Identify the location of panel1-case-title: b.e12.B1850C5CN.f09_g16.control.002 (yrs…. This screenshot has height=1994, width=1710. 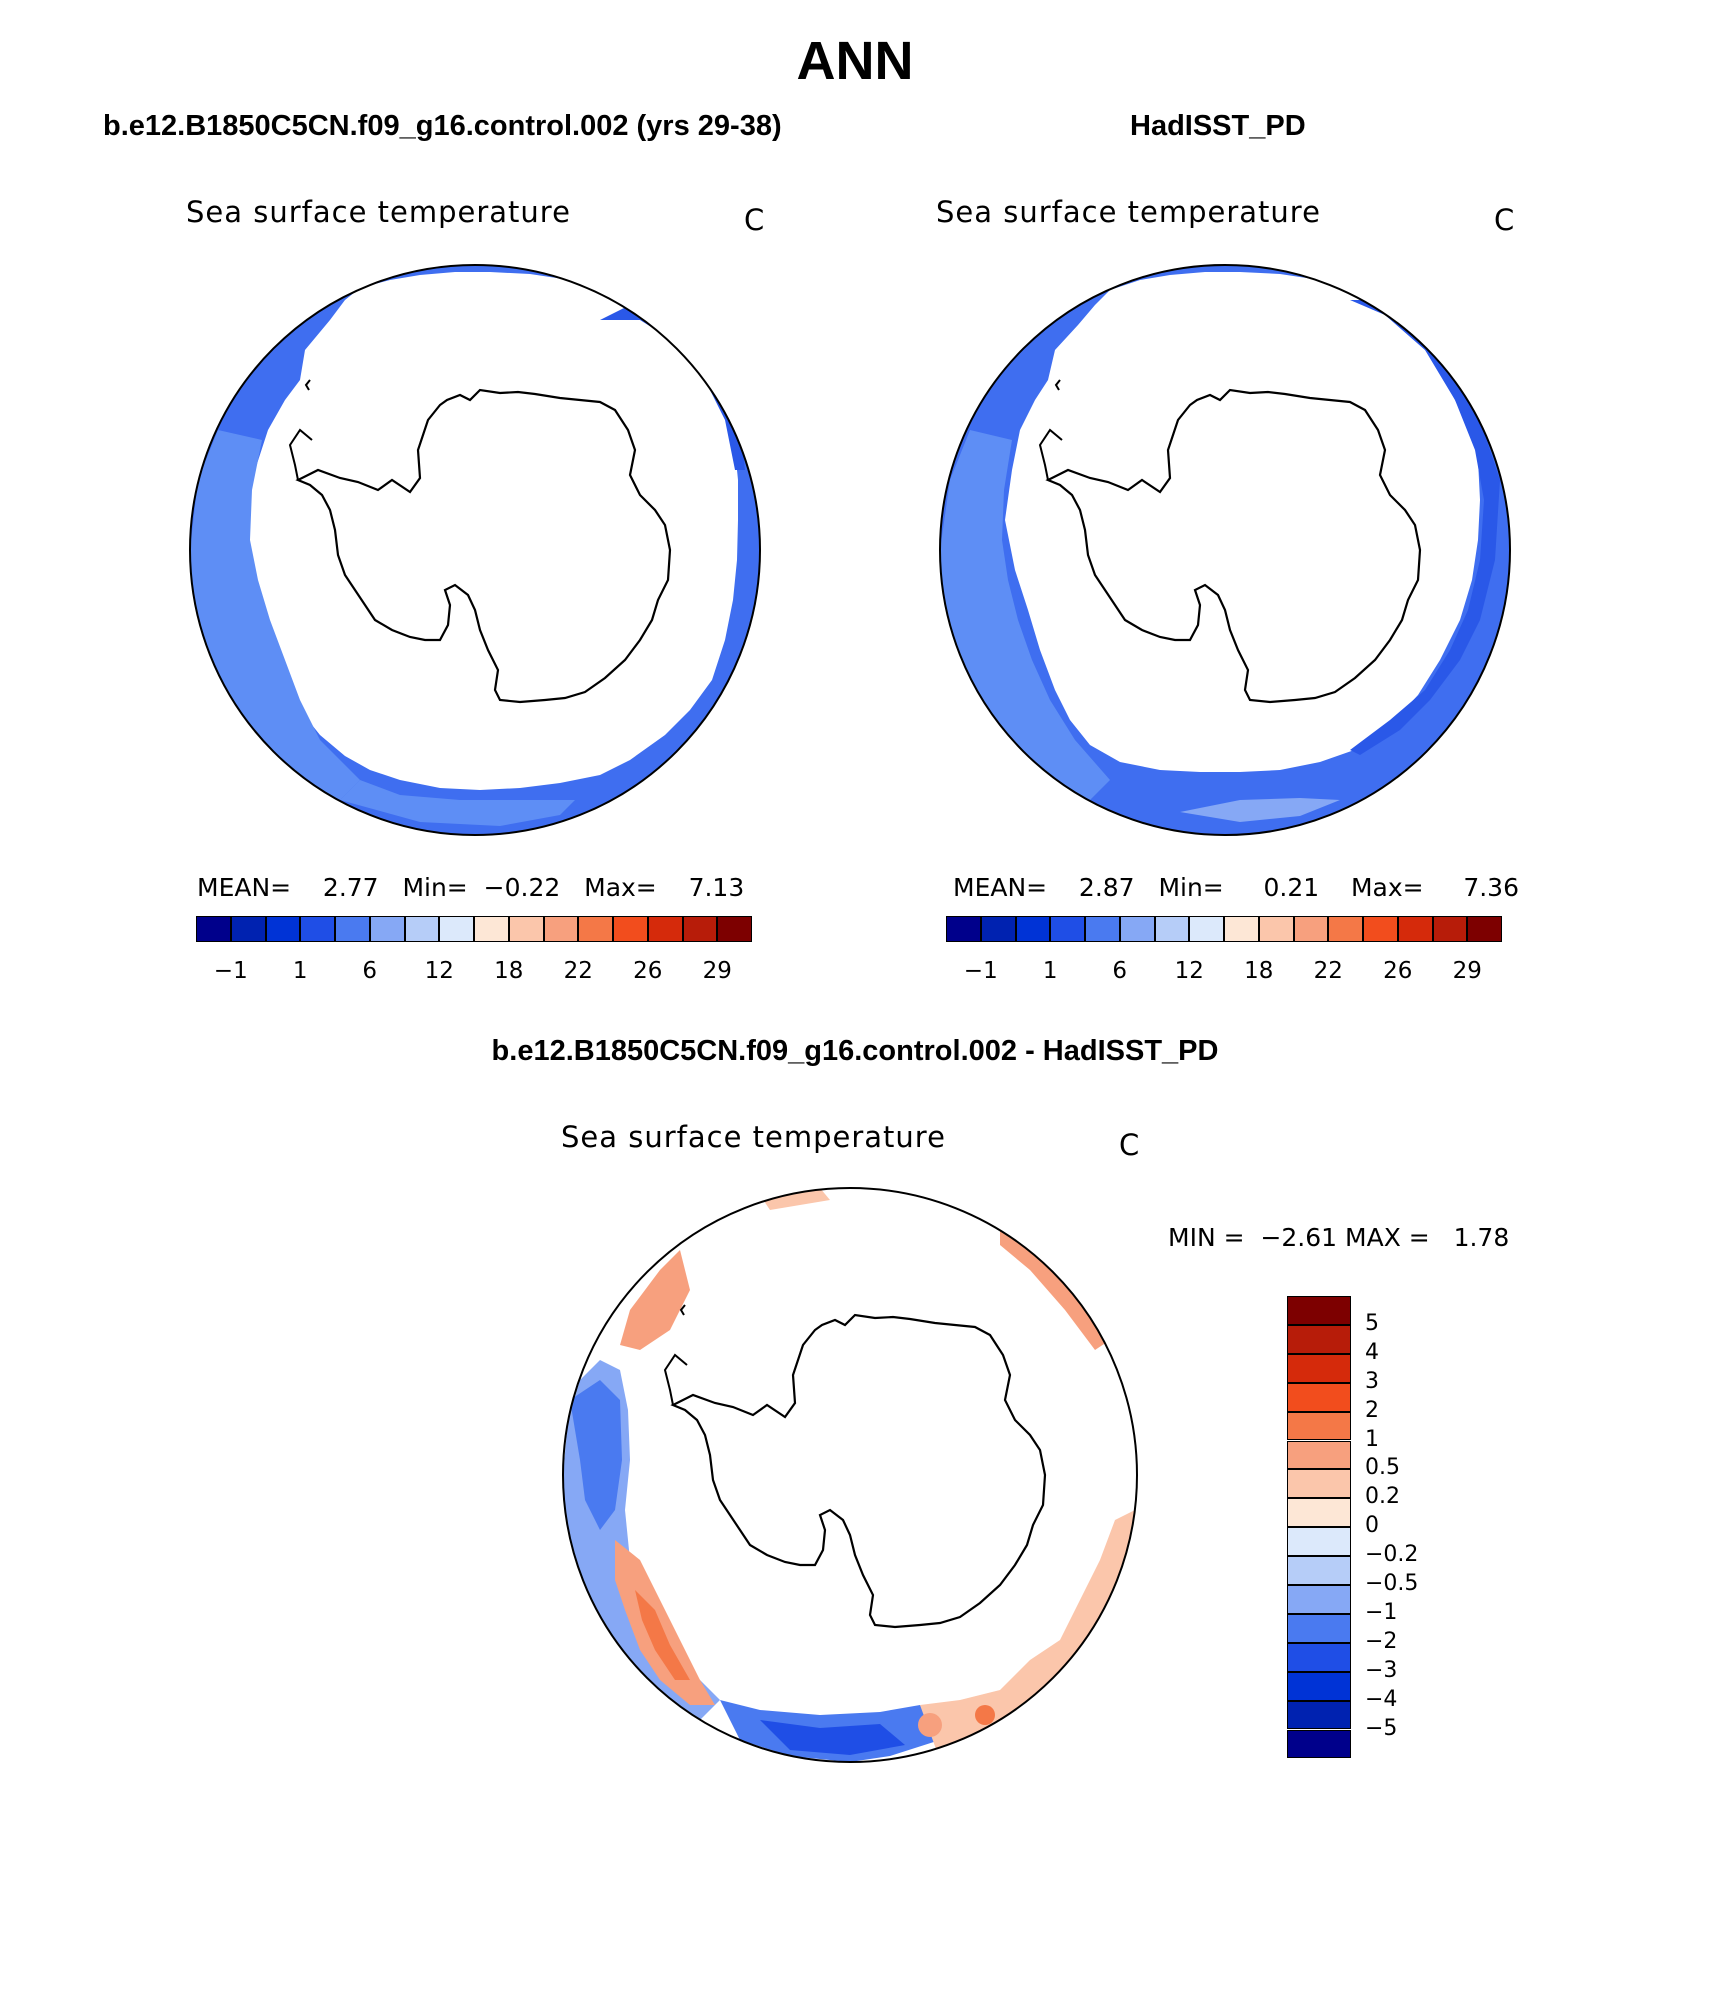
(442, 126).